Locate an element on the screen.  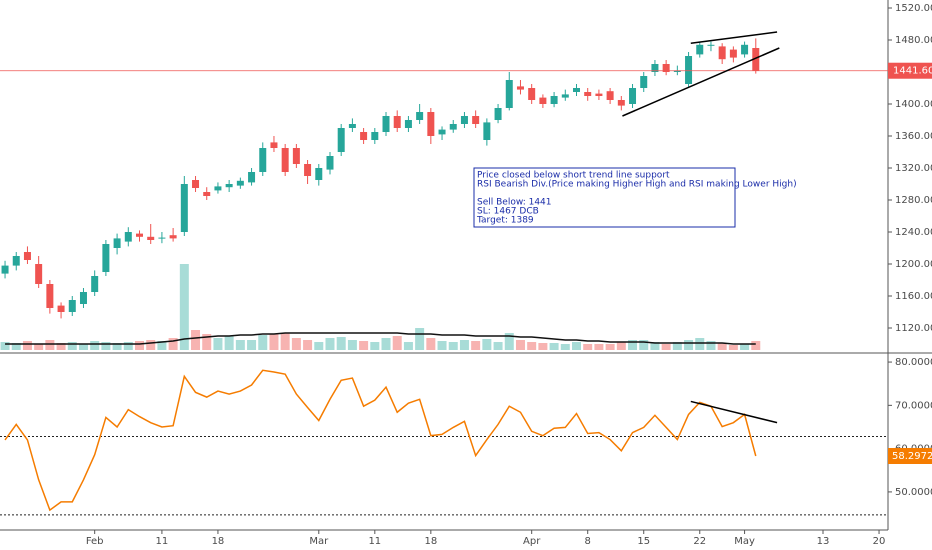
y-tick-label: 1240.00 is located at coordinates (913, 232).